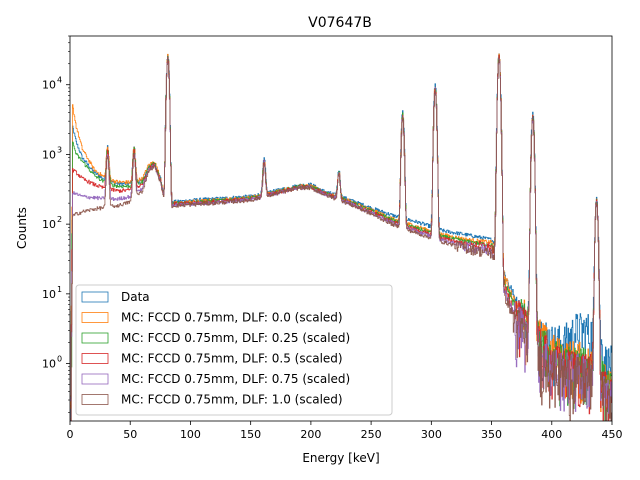  What do you see at coordinates (431, 434) in the screenshot?
I see `x-tick-label: 300` at bounding box center [431, 434].